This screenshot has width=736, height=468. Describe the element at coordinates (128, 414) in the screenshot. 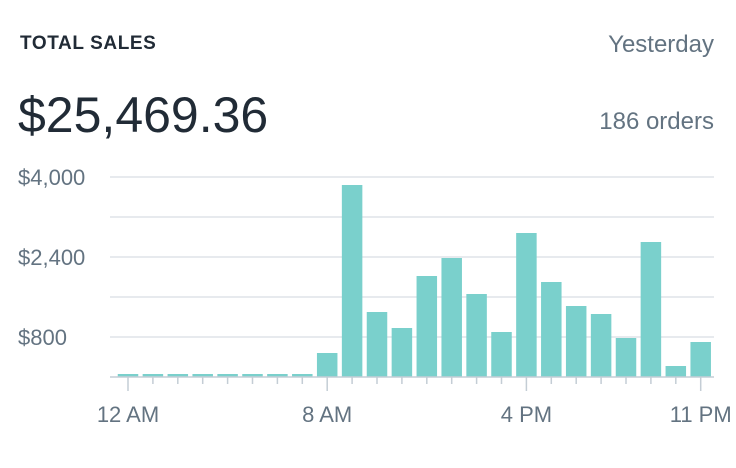

I see `x-tick-label: 12 AM` at that location.